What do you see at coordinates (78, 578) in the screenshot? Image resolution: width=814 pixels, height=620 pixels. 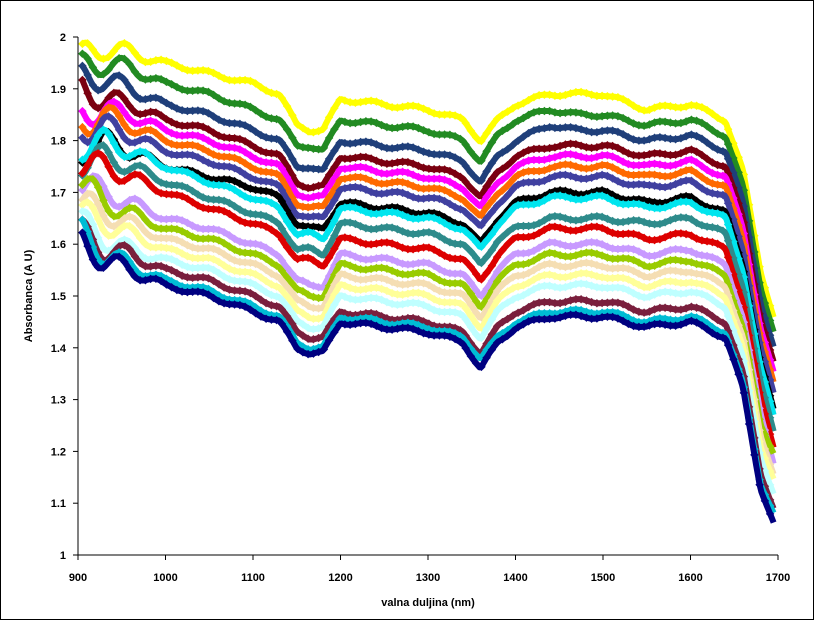 I see `x-tick-label: 900` at bounding box center [78, 578].